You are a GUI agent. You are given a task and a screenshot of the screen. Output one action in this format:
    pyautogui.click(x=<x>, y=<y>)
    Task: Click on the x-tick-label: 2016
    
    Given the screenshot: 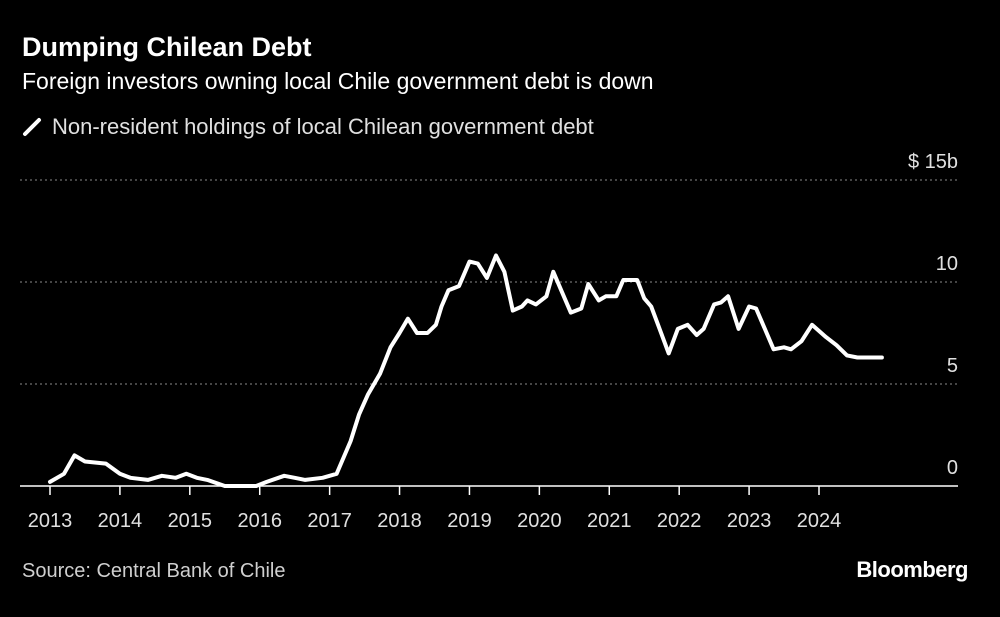 What is the action you would take?
    pyautogui.click(x=259, y=521)
    